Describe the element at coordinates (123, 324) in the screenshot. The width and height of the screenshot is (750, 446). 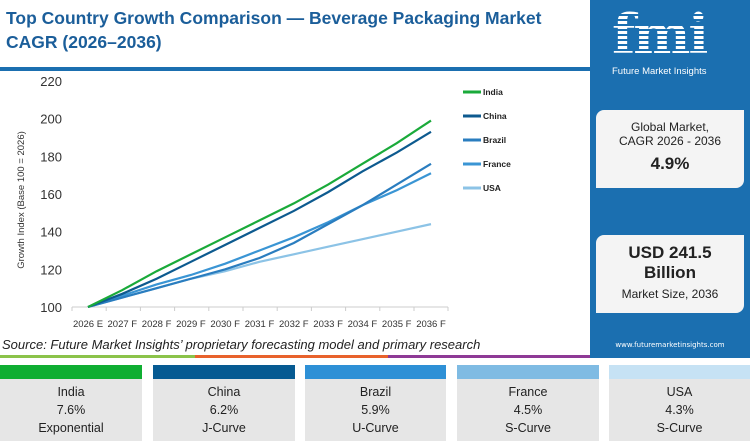
I see `x-tick-label: 2027 F` at that location.